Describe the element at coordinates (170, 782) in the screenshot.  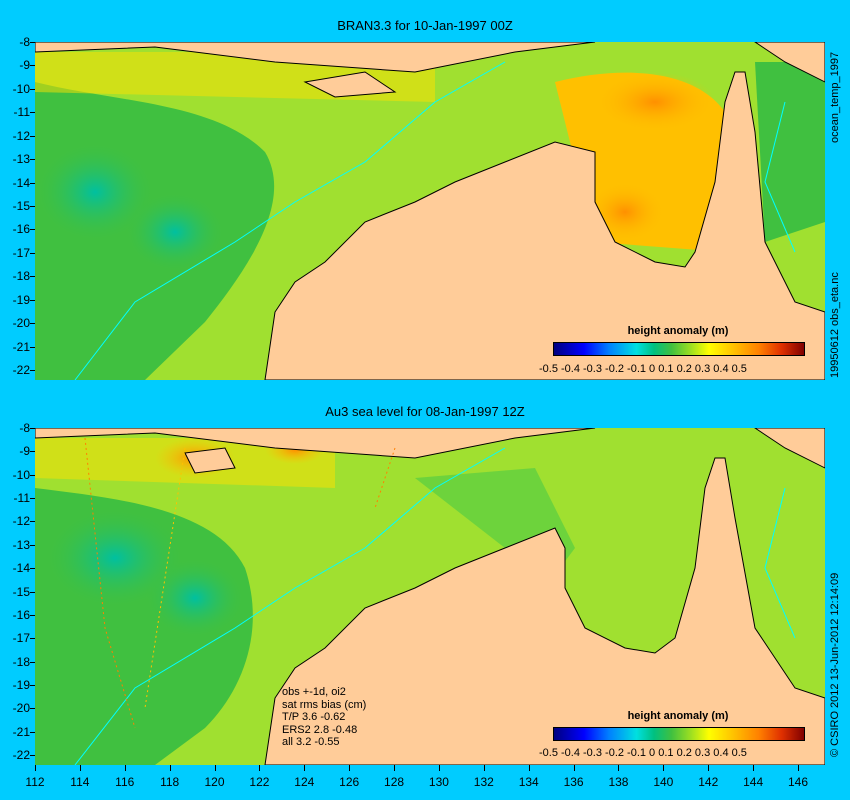
I see `x-tick-label: 118` at that location.